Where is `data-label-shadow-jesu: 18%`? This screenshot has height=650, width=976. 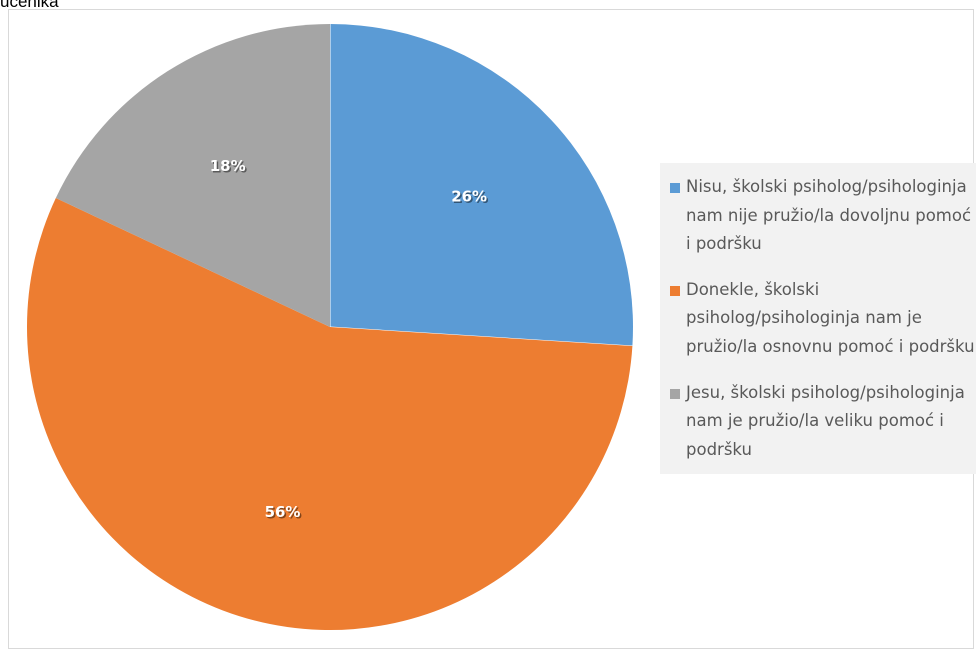 data-label-shadow-jesu: 18% is located at coordinates (229, 167).